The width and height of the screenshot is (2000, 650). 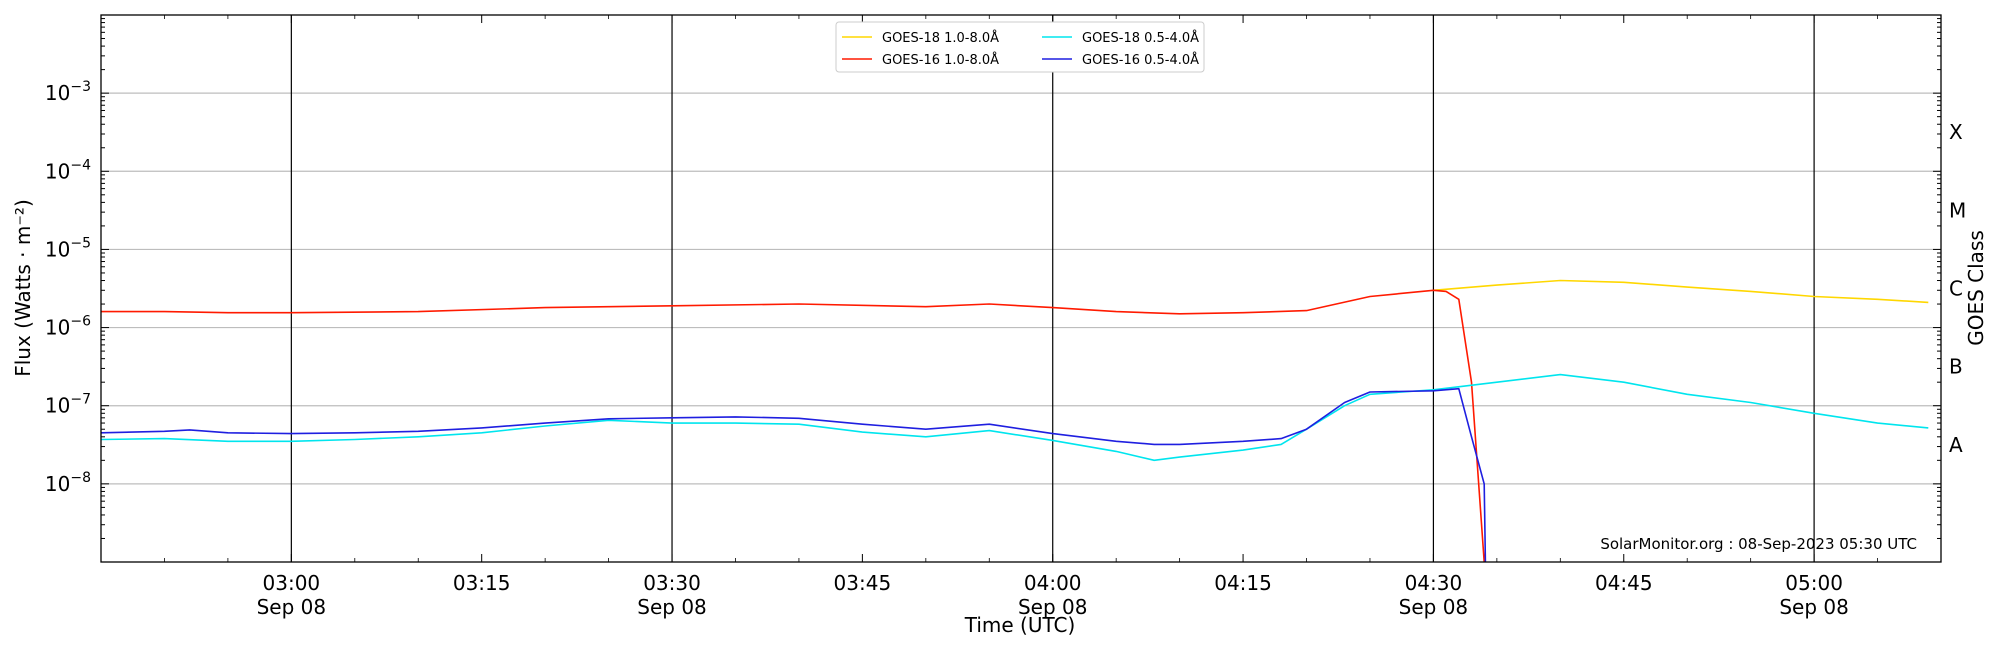 I want to click on x-tick-label: 04:30, so click(x=1434, y=583).